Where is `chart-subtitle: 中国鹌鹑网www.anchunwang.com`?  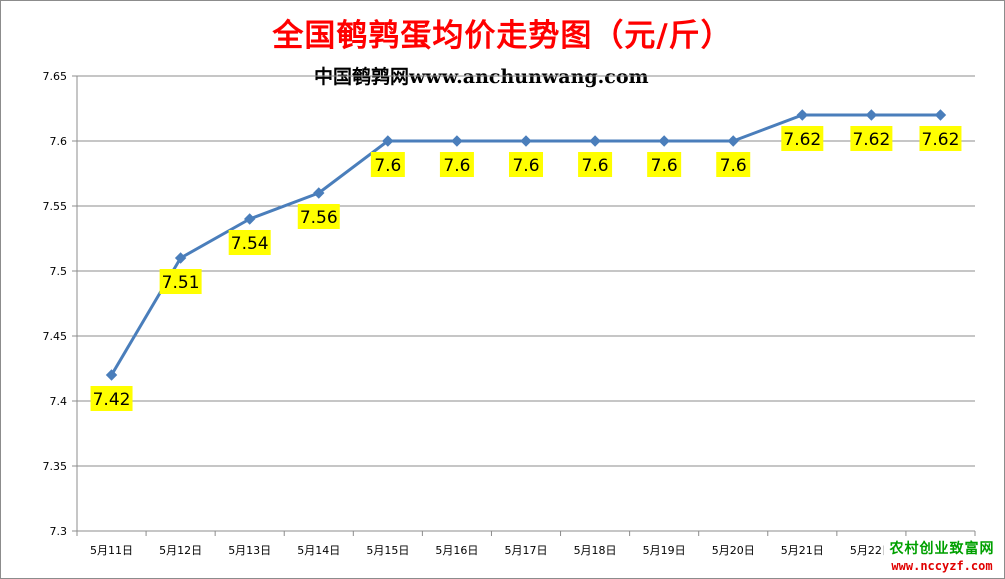 chart-subtitle: 中国鹌鹑网www.anchunwang.com is located at coordinates (481, 77).